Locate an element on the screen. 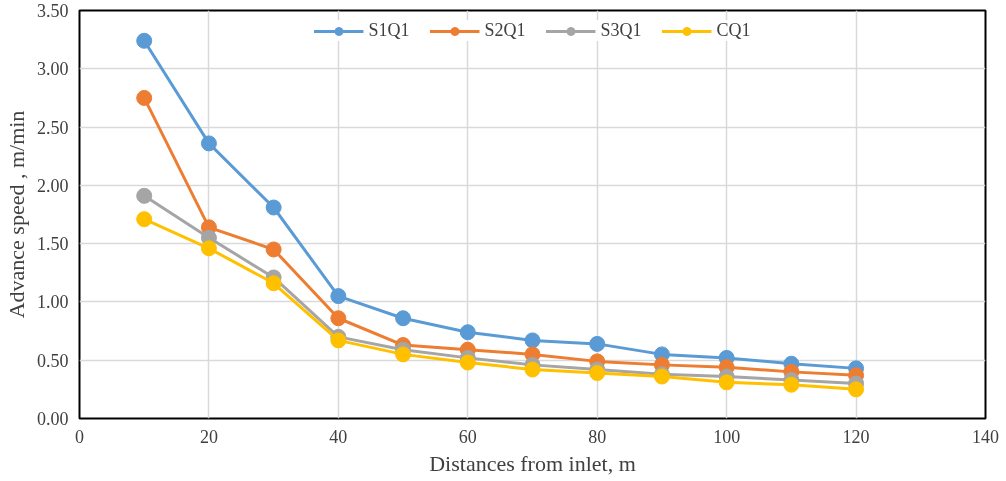 Image resolution: width=1006 pixels, height=481 pixels. x-axis-title: Distances from inlet, m is located at coordinates (532, 463).